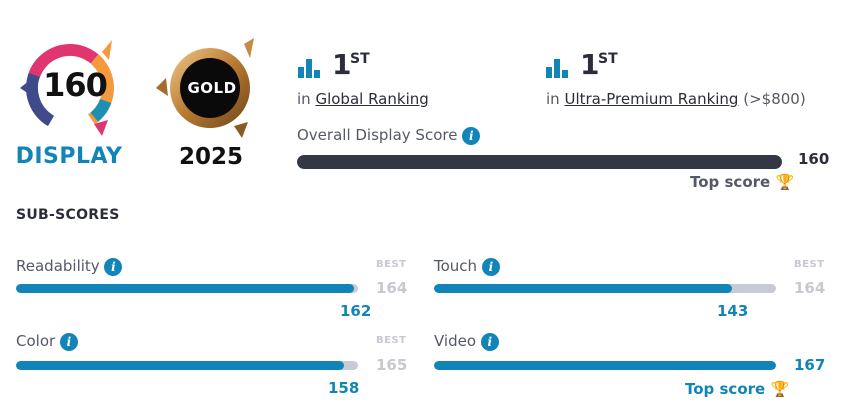 The image size is (851, 414). I want to click on ultra-premium-ranking-link: Ultra-Premium Ranking, so click(651, 99).